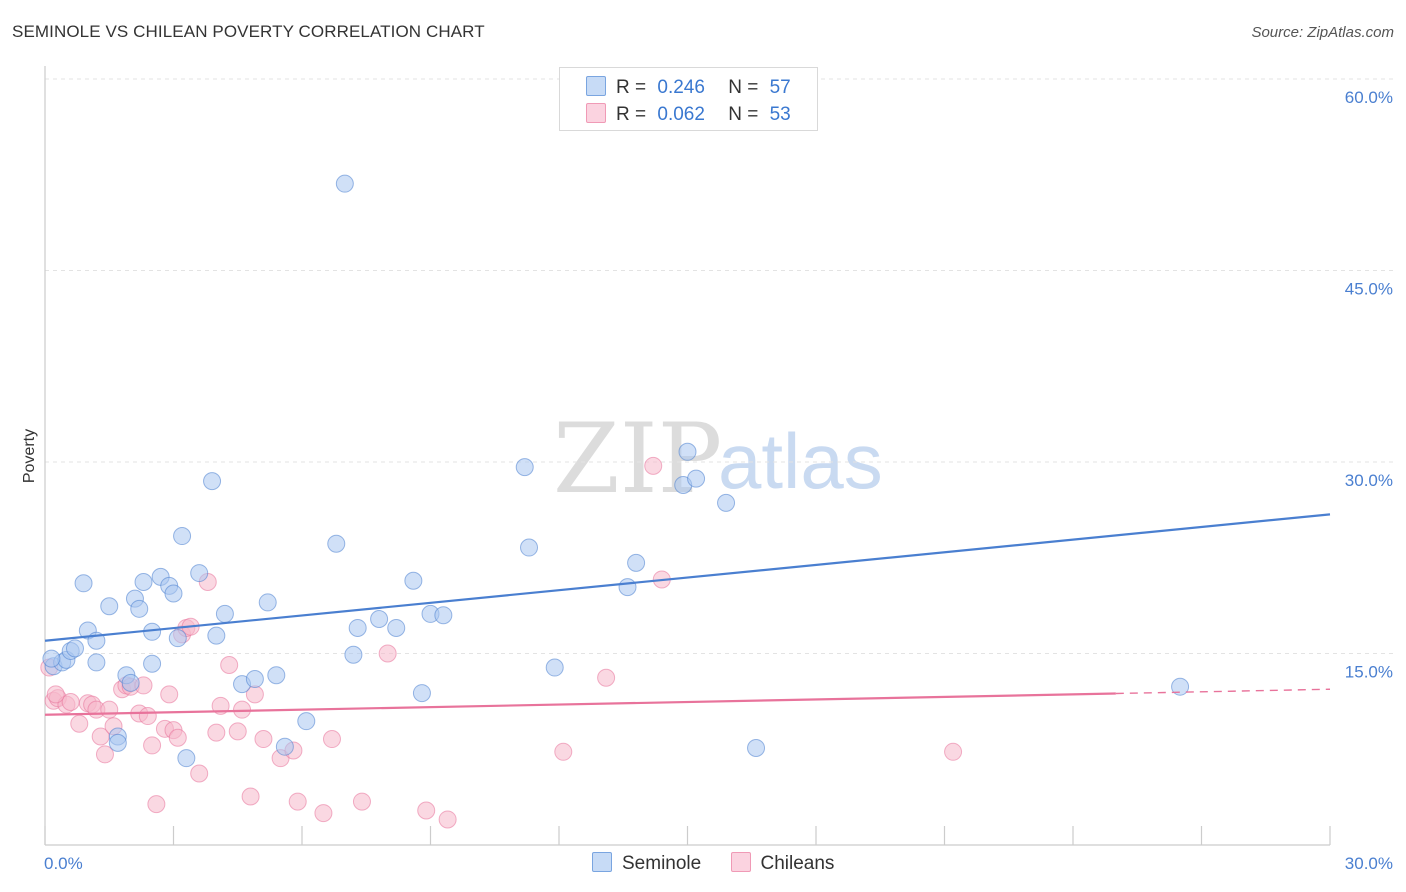  Describe the element at coordinates (602, 862) in the screenshot. I see `bottom-legend-swatch-seminole` at that location.